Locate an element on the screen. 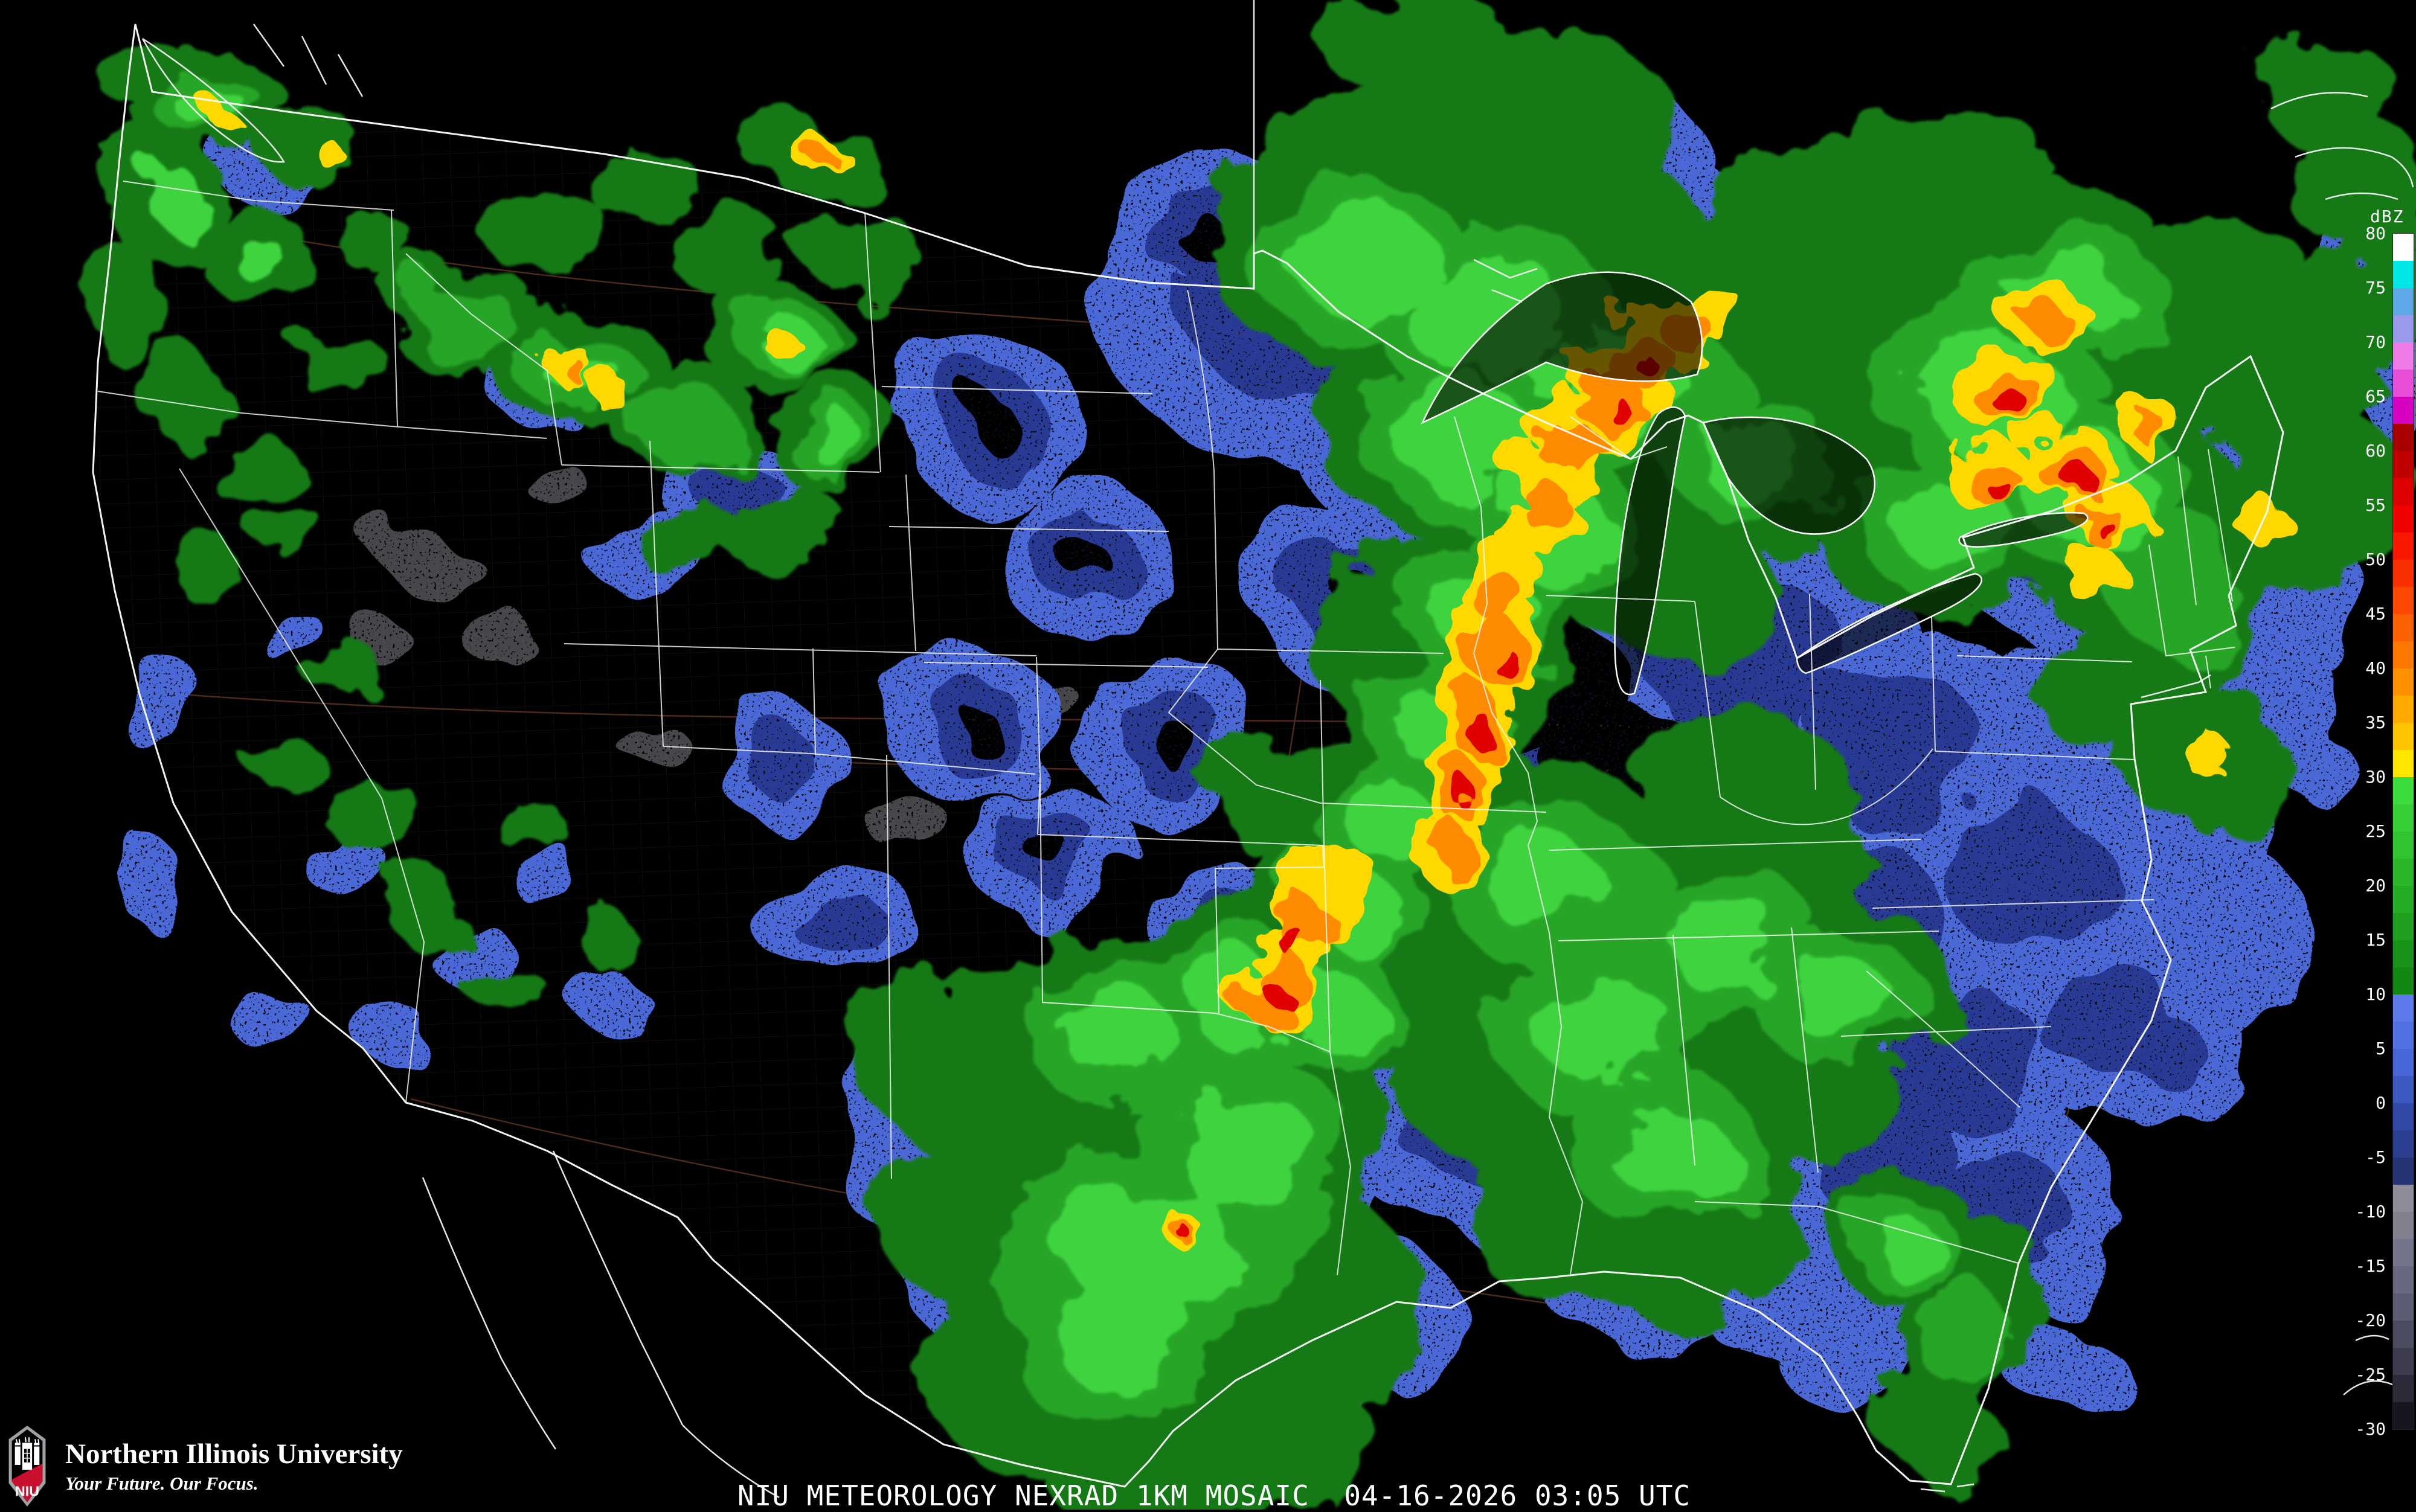 This screenshot has width=2416, height=1512. castle-icon is located at coordinates (27, 1453).